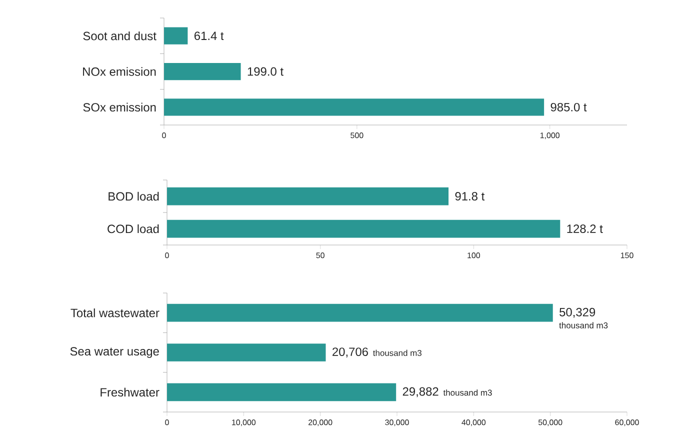 This screenshot has width=681, height=434. What do you see at coordinates (209, 36) in the screenshot?
I see `data-label: 61.4 t` at bounding box center [209, 36].